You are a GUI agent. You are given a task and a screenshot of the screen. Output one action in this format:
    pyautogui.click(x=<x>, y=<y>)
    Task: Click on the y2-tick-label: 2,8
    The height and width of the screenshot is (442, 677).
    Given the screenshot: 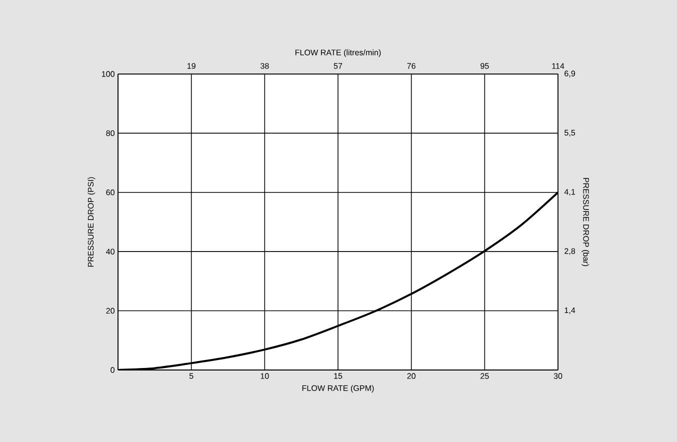 What is the action you would take?
    pyautogui.click(x=570, y=251)
    